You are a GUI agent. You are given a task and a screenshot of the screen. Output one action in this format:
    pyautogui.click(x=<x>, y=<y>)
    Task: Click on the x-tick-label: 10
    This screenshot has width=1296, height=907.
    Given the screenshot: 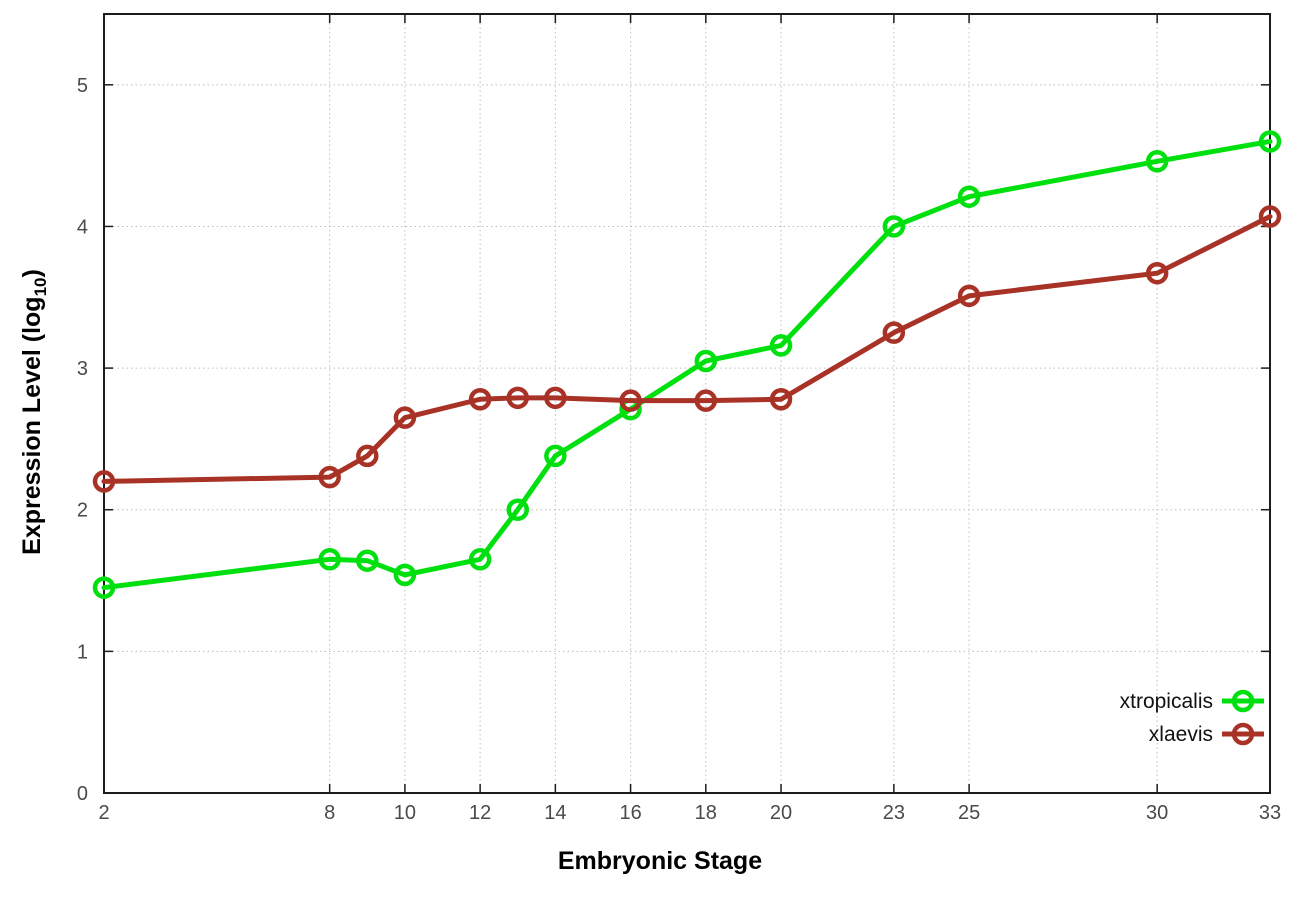 What is the action you would take?
    pyautogui.click(x=405, y=813)
    